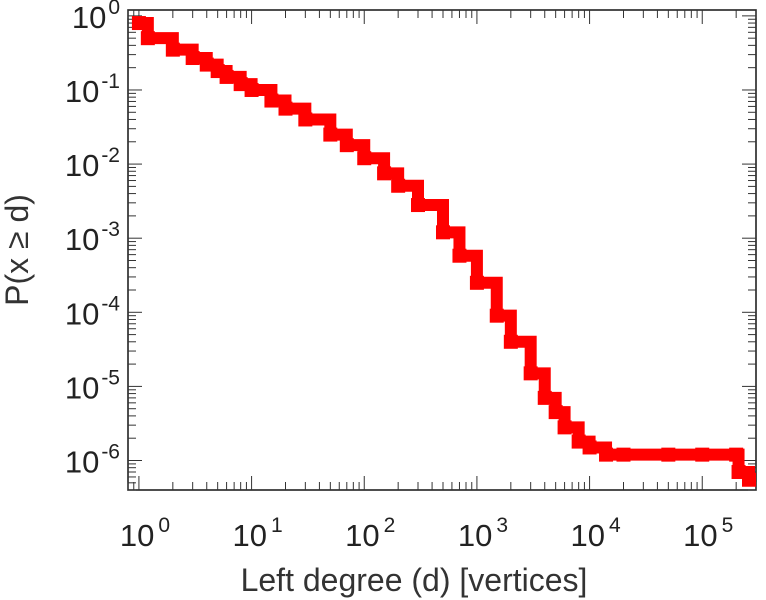  What do you see at coordinates (92, 460) in the screenshot?
I see `y-tick-label: 10⁻⁶` at bounding box center [92, 460].